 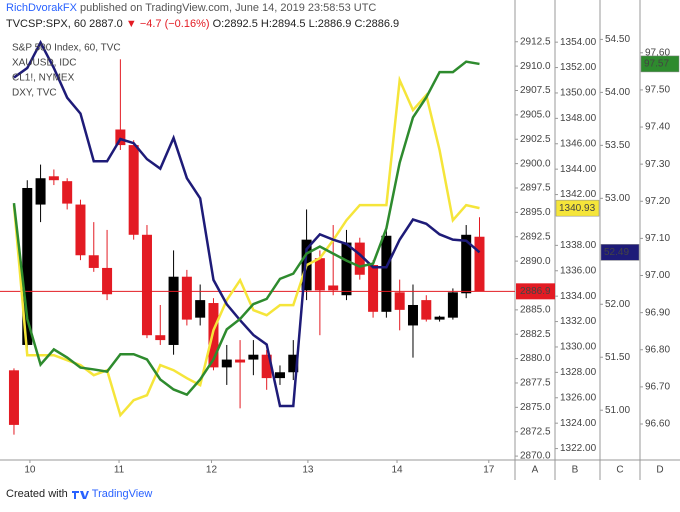 What do you see at coordinates (578, 245) in the screenshot?
I see `y-tick-label: 1338.00` at bounding box center [578, 245].